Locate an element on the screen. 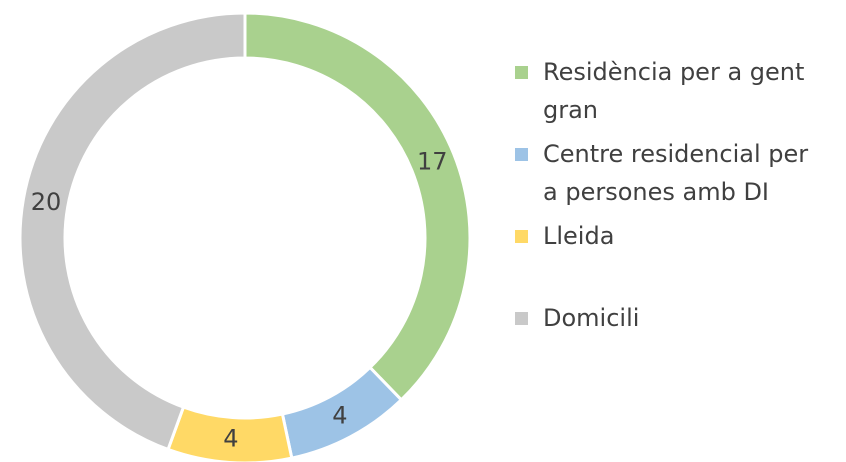  data-label: 20 is located at coordinates (46, 202).